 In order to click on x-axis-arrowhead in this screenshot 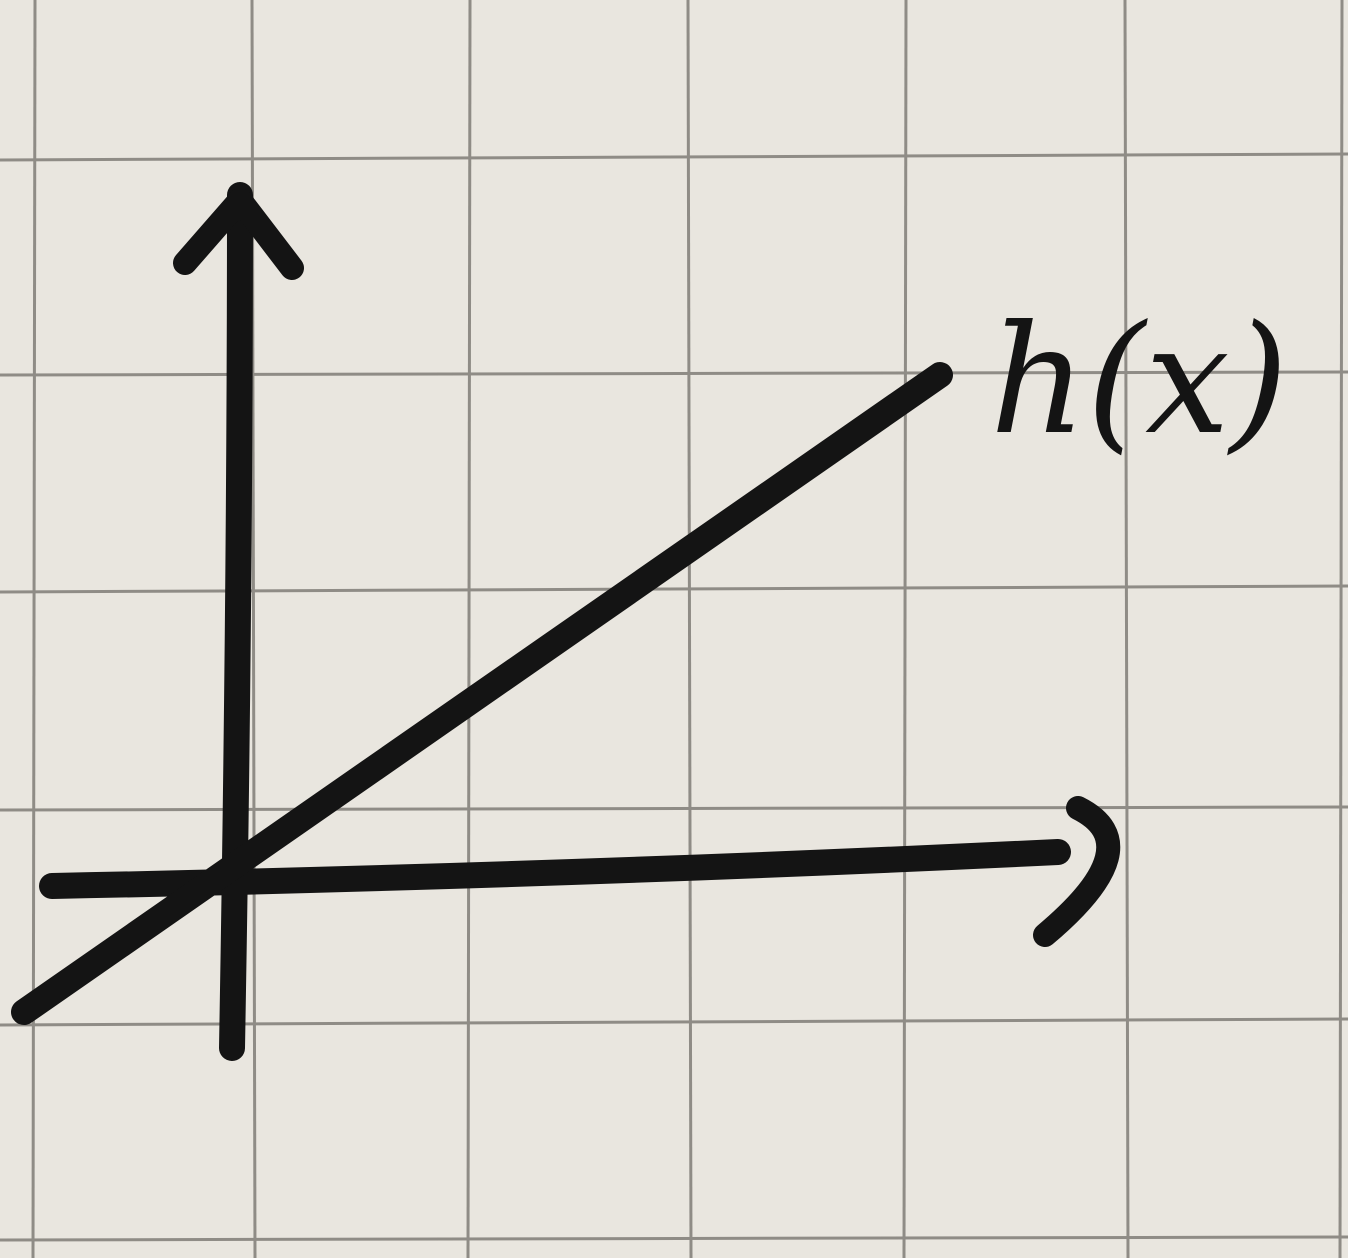, I will do `click(1077, 871)`.